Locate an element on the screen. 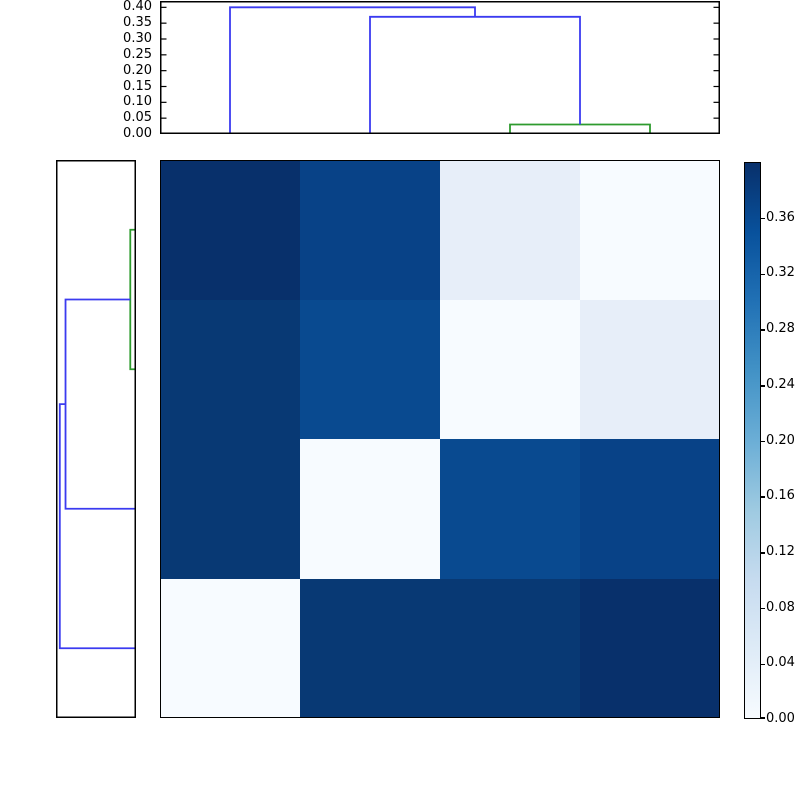 The width and height of the screenshot is (800, 800). colorbar-tick-label: 0.08 is located at coordinates (780, 607).